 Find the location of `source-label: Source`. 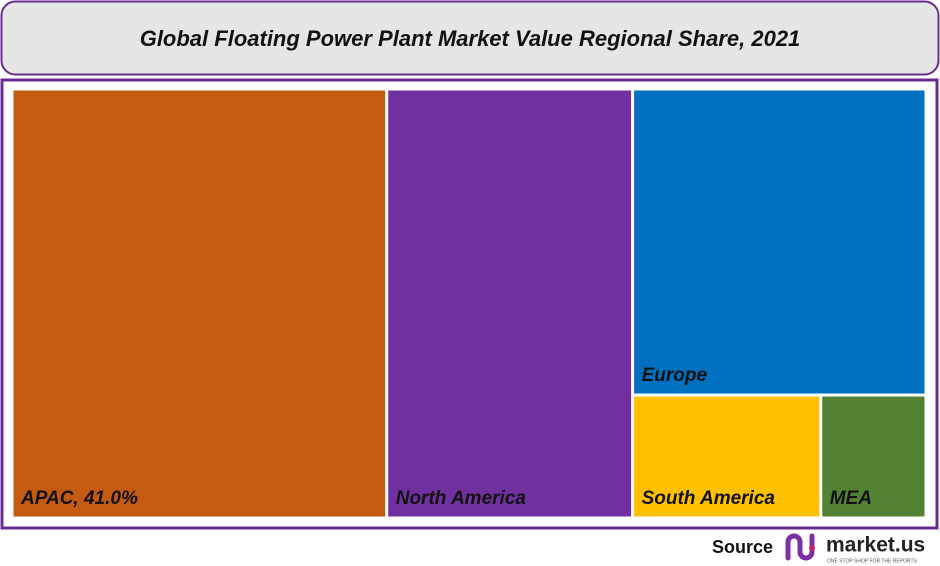

source-label: Source is located at coordinates (742, 547).